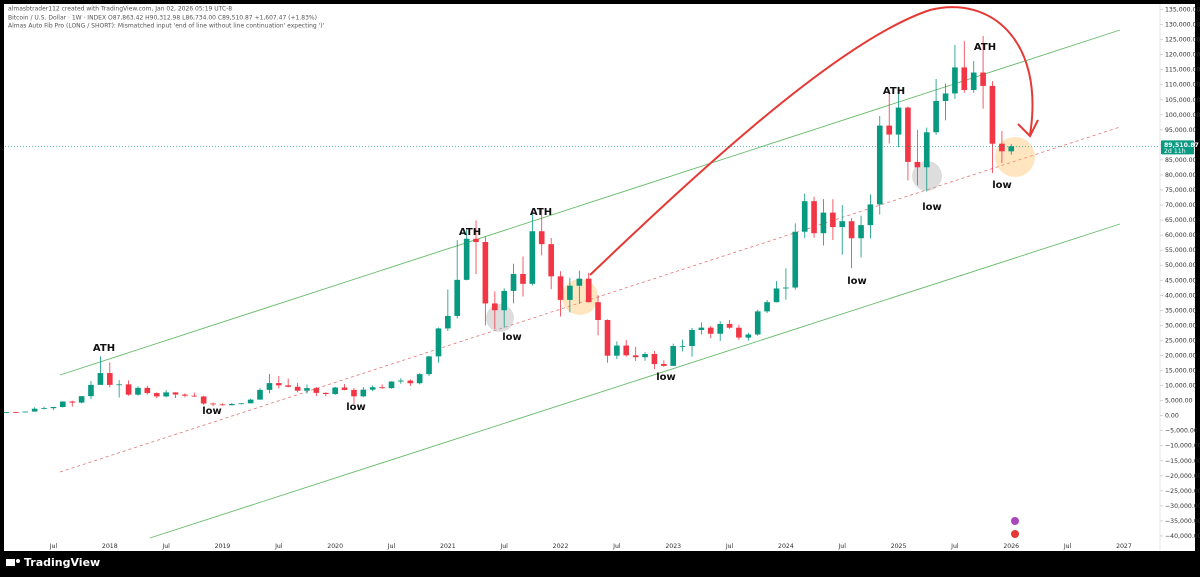 This screenshot has height=577, width=1200. I want to click on countdown-label: 2d 11h, so click(1175, 151).